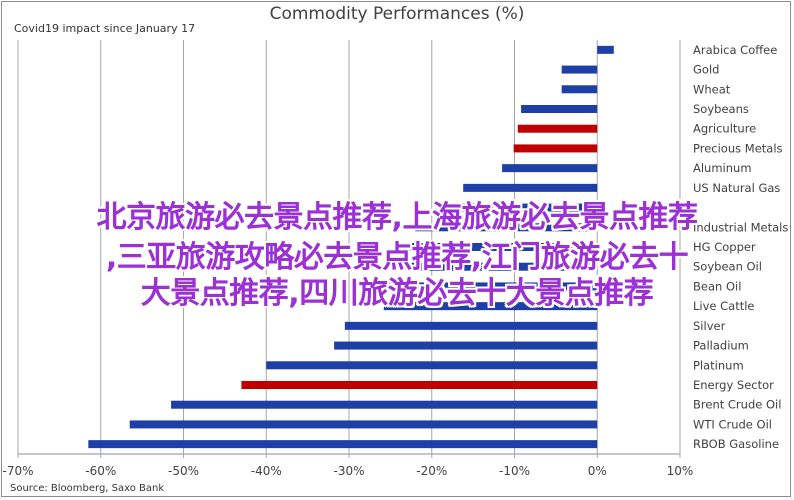  Describe the element at coordinates (397, 14) in the screenshot. I see `chart-title: Commodity Performances (%)` at that location.